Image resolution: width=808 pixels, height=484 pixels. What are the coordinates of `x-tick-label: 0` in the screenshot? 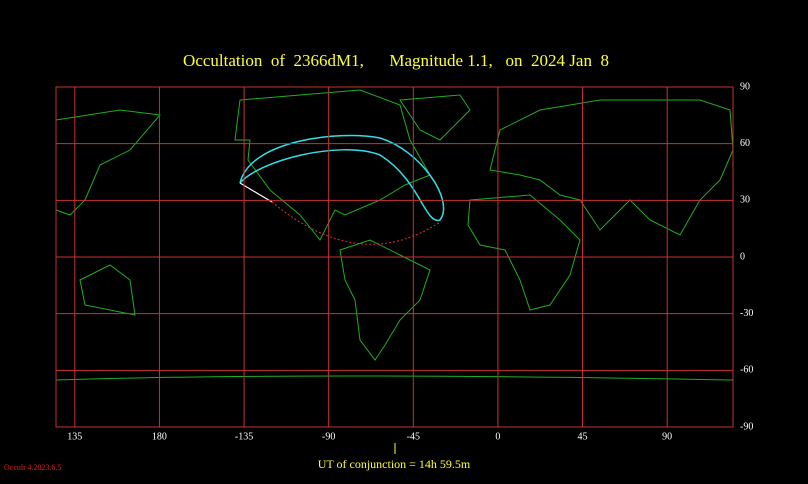 It's located at (497, 436).